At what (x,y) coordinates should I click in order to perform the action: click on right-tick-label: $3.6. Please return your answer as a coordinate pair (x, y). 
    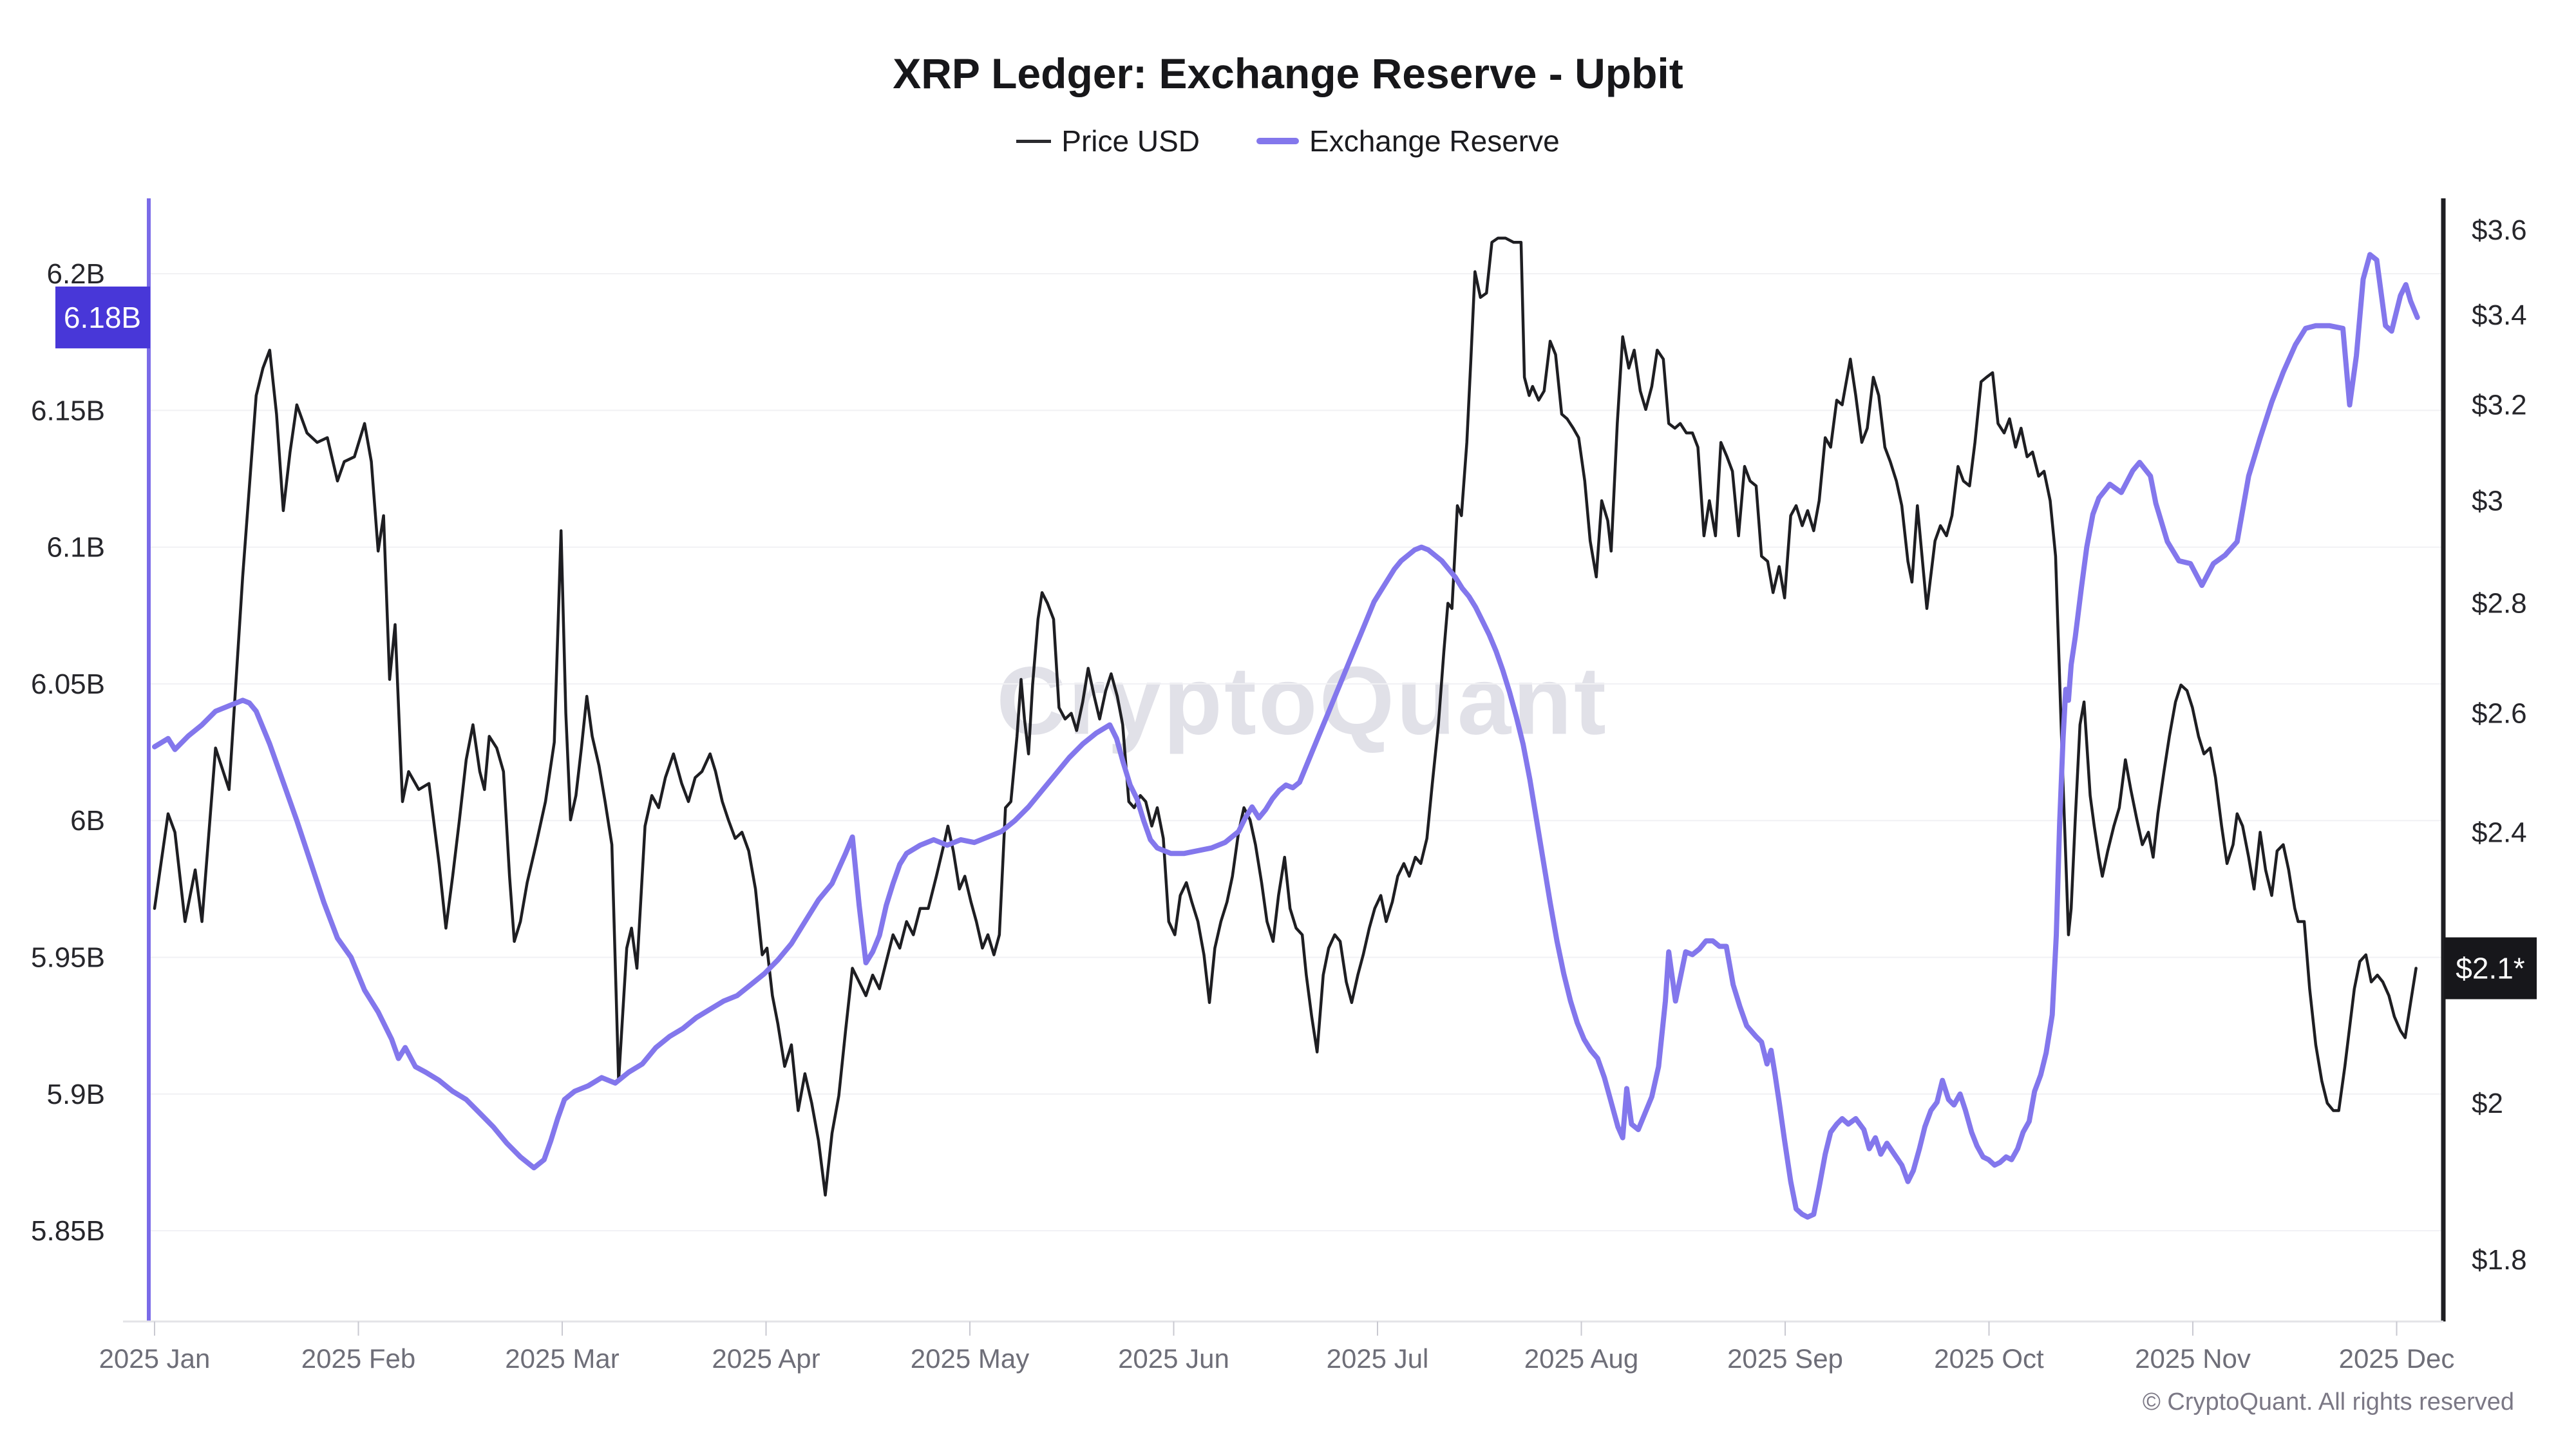
    Looking at the image, I should click on (2499, 230).